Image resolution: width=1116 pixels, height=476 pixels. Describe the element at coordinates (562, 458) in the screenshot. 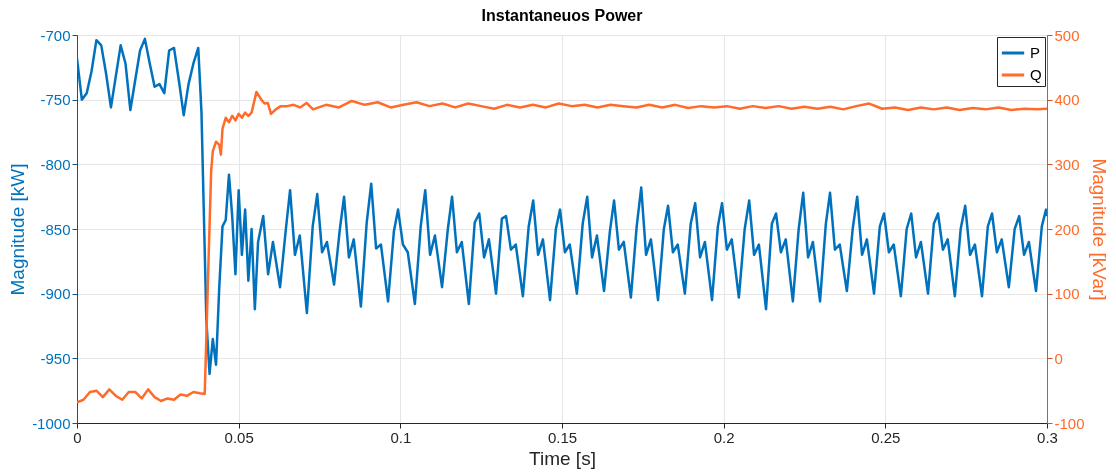

I see `x-axis-title: Time [s]` at that location.